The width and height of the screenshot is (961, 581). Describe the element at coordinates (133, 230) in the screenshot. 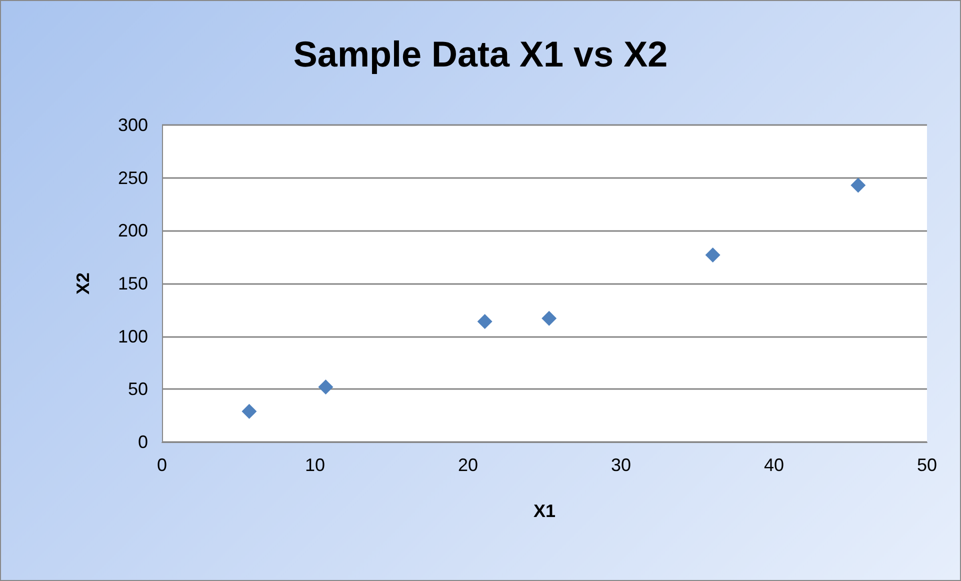

I see `y-tick-label: 200` at that location.